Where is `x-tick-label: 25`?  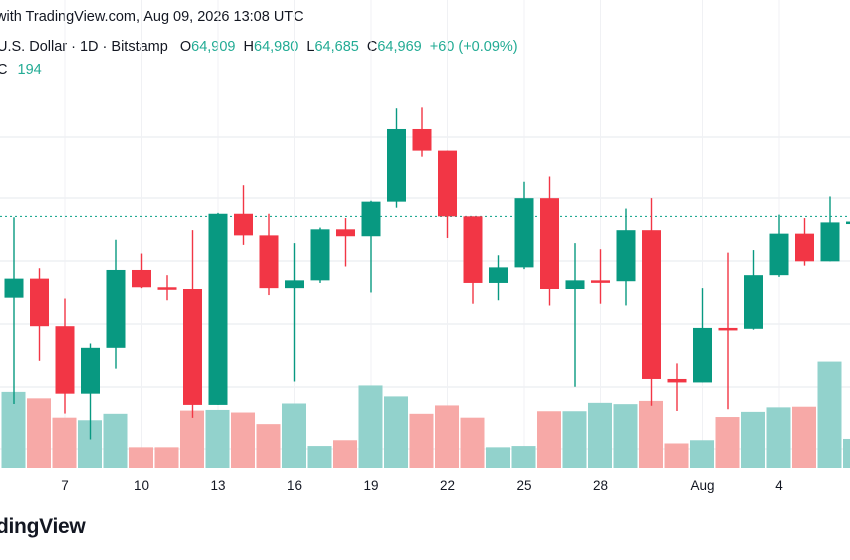
x-tick-label: 25 is located at coordinates (523, 485).